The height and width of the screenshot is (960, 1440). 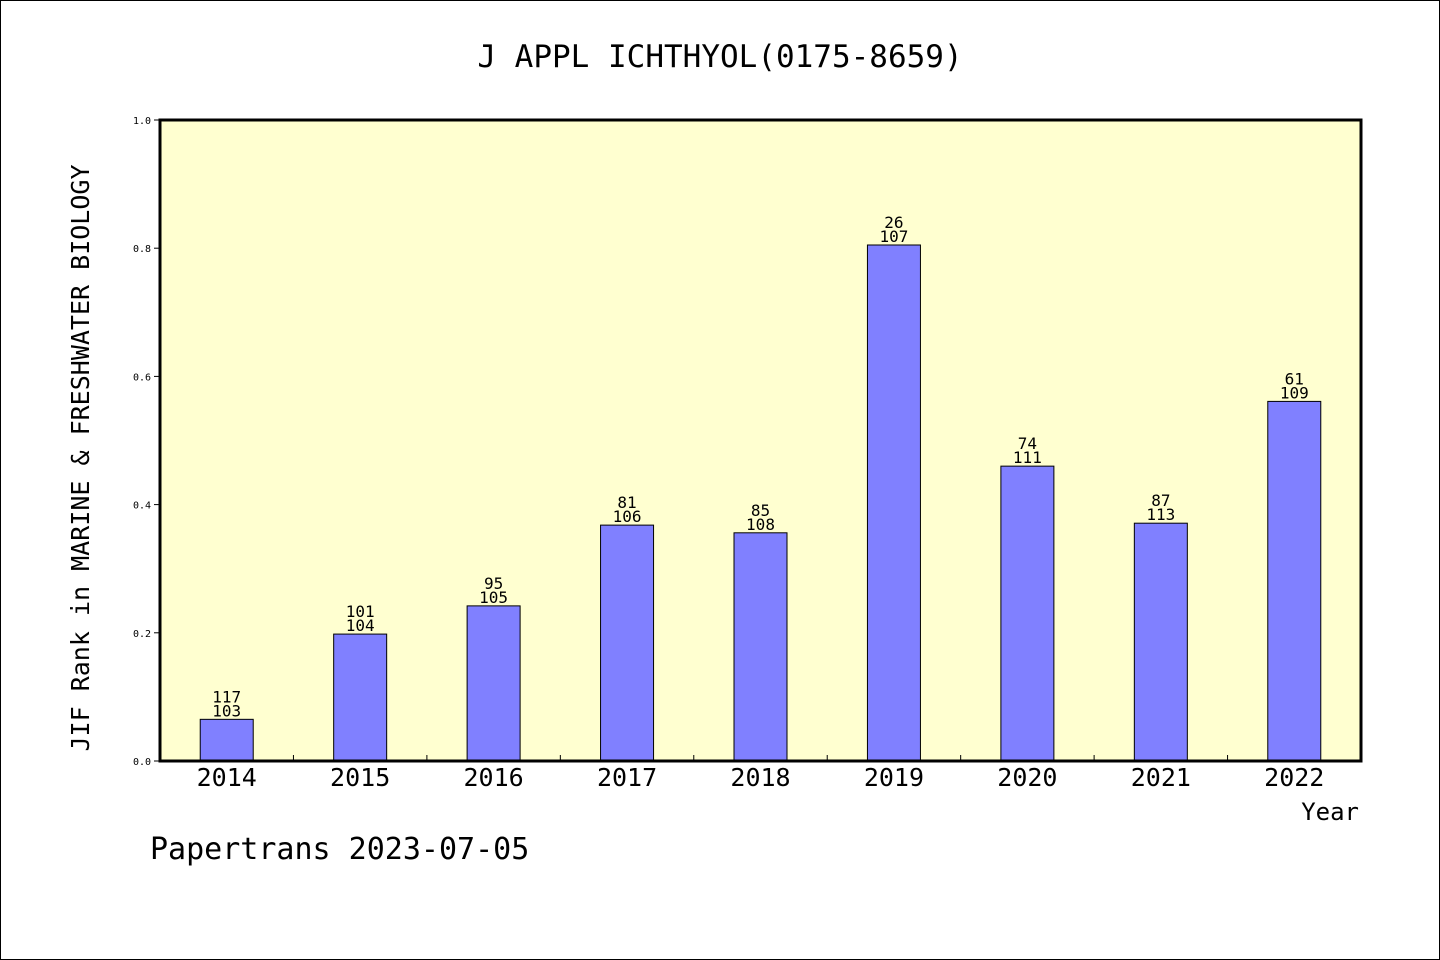 What do you see at coordinates (1027, 777) in the screenshot?
I see `x-tick-label: 2020` at bounding box center [1027, 777].